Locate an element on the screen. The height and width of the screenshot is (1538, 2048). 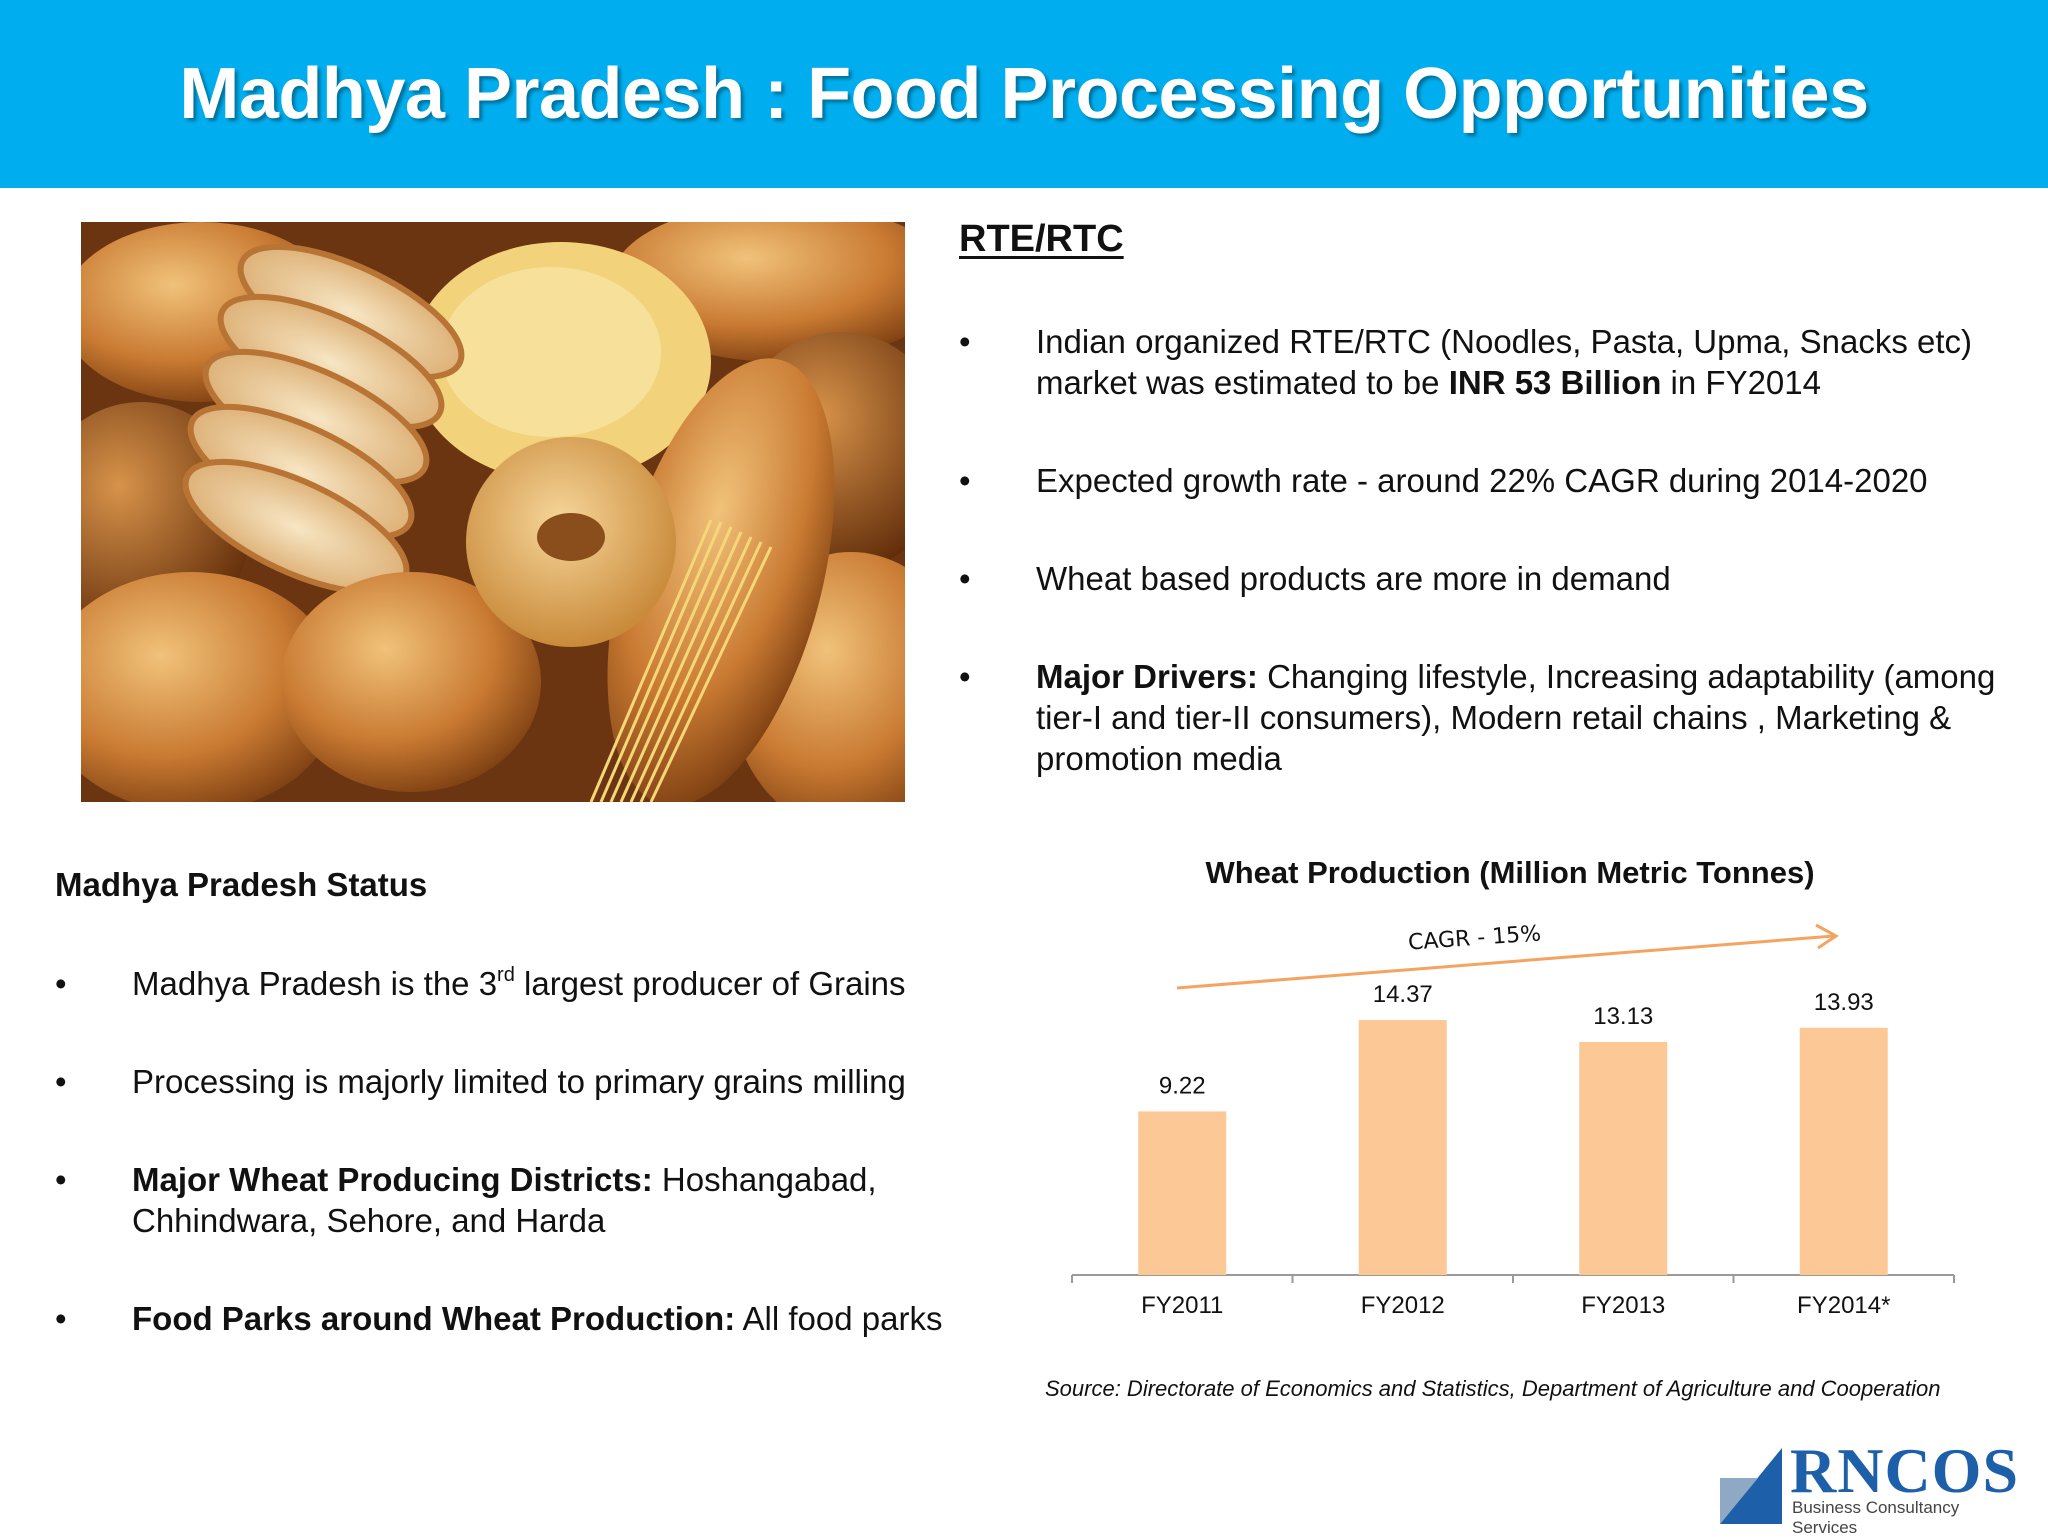
data-label: 13.93 is located at coordinates (1844, 1002).